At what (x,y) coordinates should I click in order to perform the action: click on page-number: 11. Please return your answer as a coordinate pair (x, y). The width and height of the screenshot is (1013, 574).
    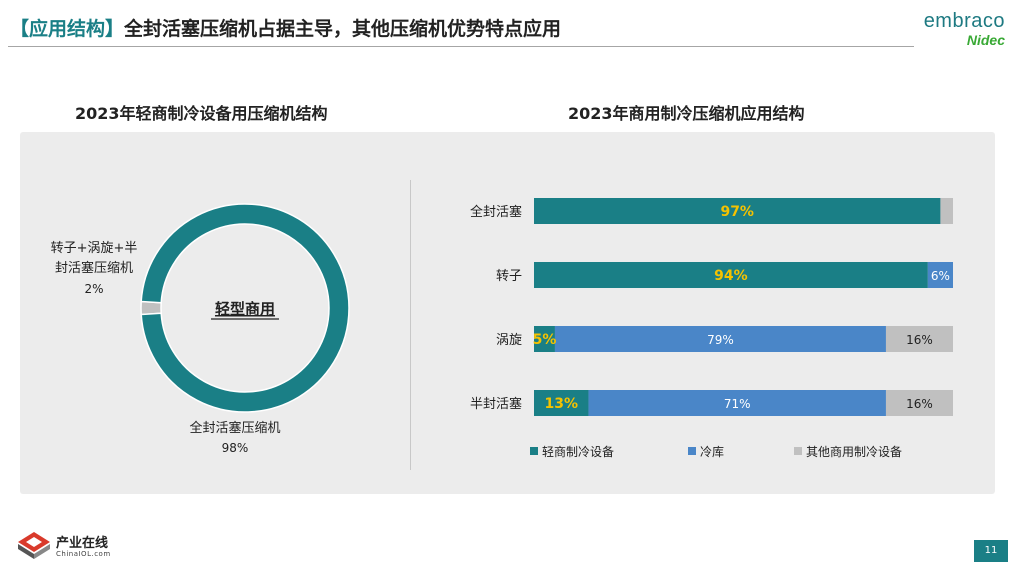
    Looking at the image, I should click on (991, 551).